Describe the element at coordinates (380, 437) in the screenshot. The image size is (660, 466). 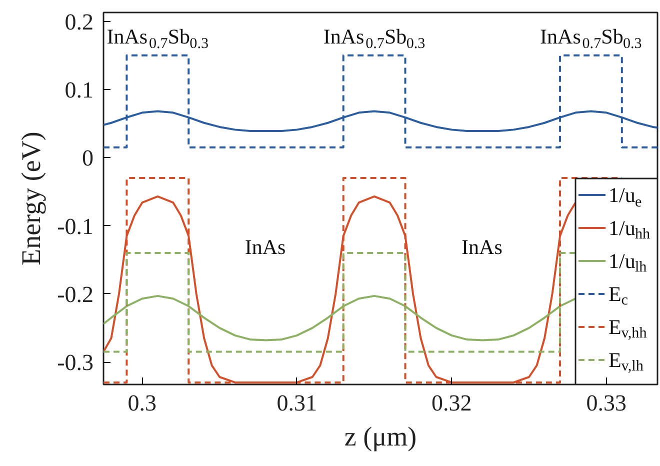
I see `x-axis-title: z (μm)` at that location.